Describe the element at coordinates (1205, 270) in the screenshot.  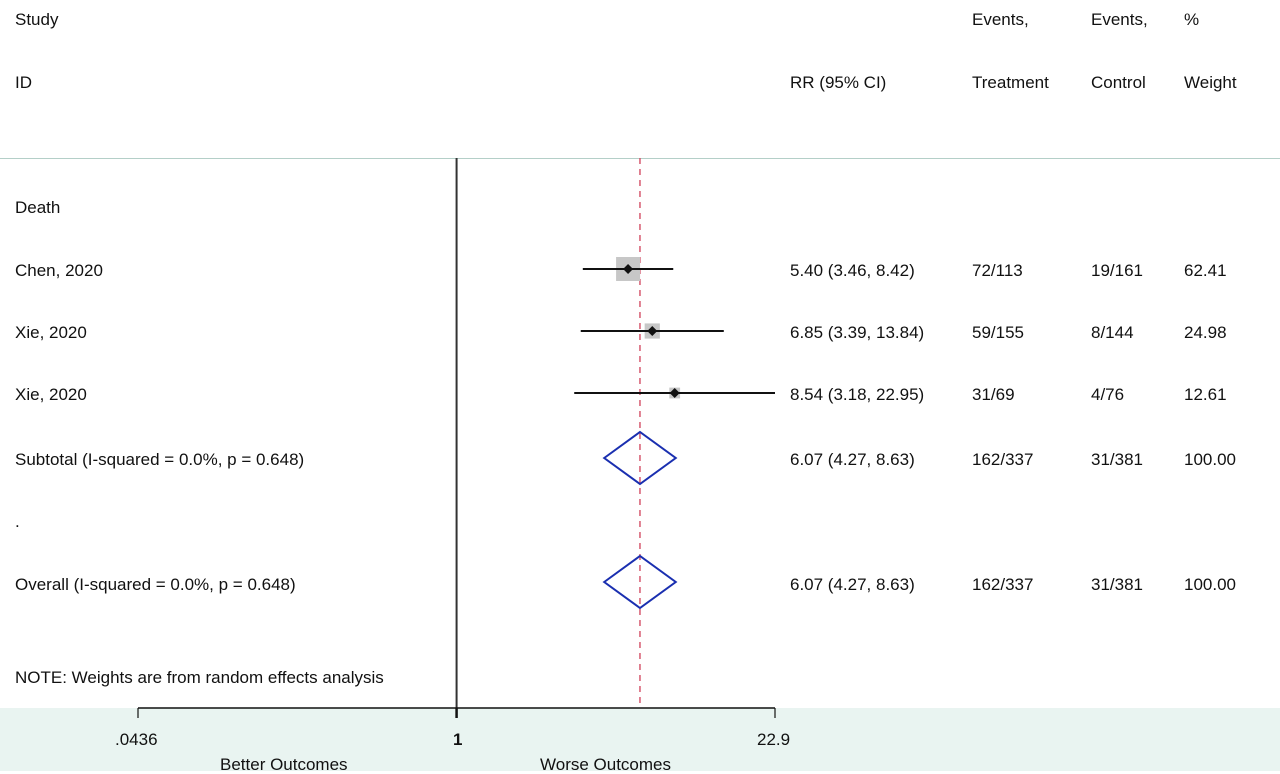
I see `study-weight: 62.41` at that location.